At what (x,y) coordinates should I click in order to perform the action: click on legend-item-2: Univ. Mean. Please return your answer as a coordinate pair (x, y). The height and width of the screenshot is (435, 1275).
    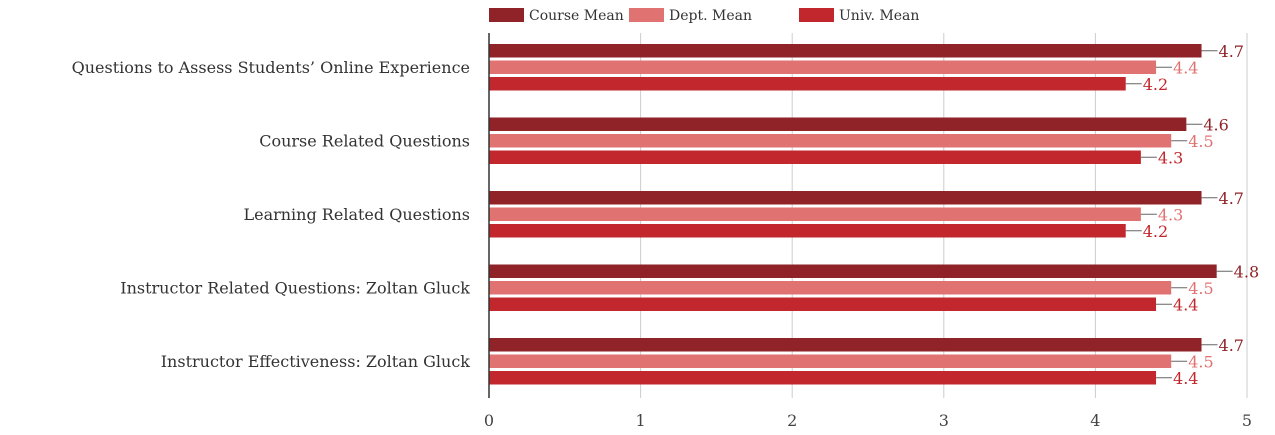
    Looking at the image, I should click on (859, 16).